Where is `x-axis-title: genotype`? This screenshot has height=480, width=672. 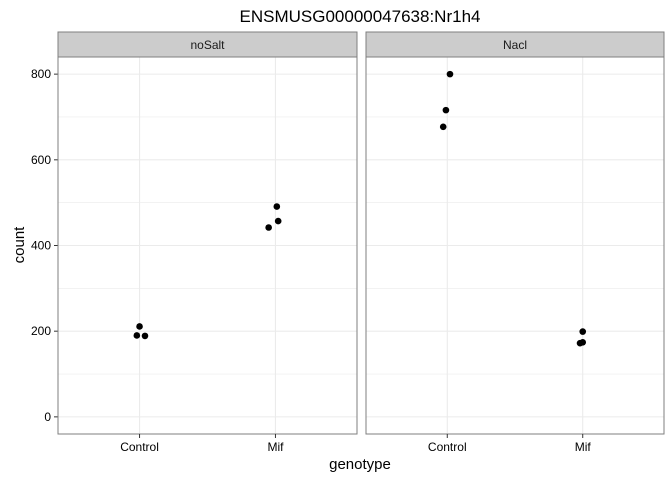 x-axis-title: genotype is located at coordinates (360, 464).